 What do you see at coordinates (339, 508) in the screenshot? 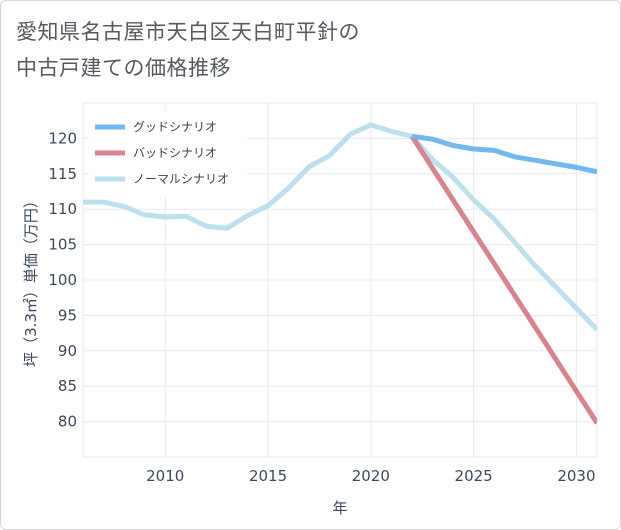
I see `x-axis-title: 年` at bounding box center [339, 508].